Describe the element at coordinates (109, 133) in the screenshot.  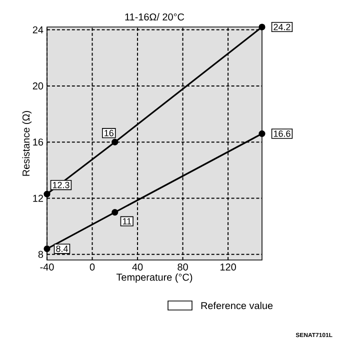
I see `data-label: 16` at that location.